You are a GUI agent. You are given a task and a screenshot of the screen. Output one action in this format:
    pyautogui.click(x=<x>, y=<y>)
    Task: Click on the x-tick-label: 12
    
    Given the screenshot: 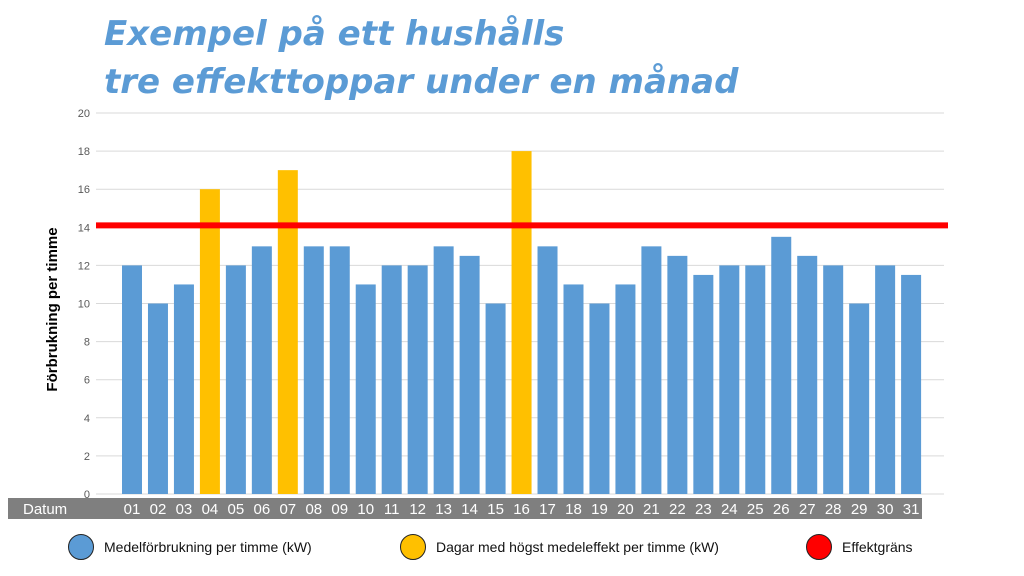 What is the action you would take?
    pyautogui.click(x=417, y=509)
    